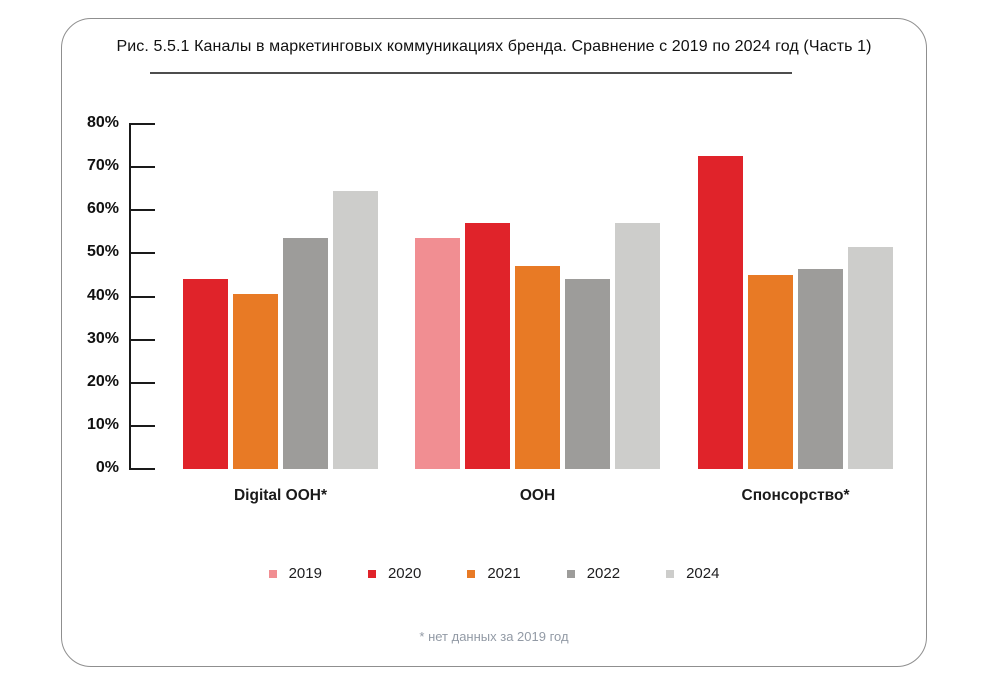  Describe the element at coordinates (504, 573) in the screenshot. I see `legend-label: 2021` at that location.